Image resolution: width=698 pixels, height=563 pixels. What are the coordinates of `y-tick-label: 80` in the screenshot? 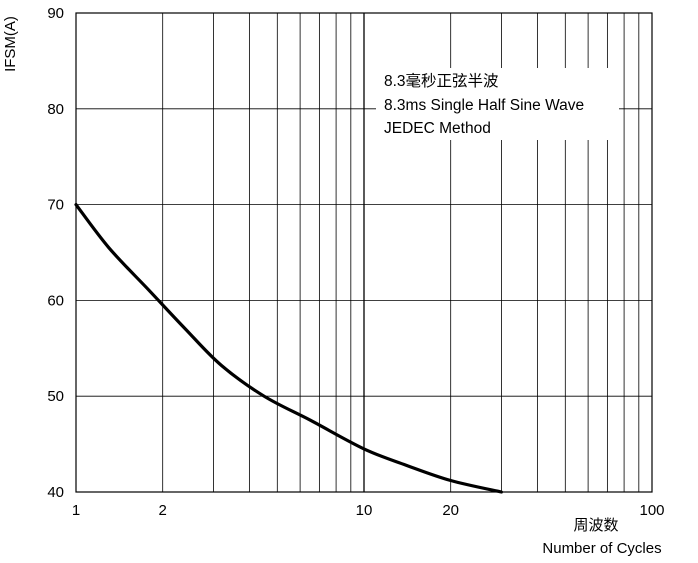 It's located at (55, 109).